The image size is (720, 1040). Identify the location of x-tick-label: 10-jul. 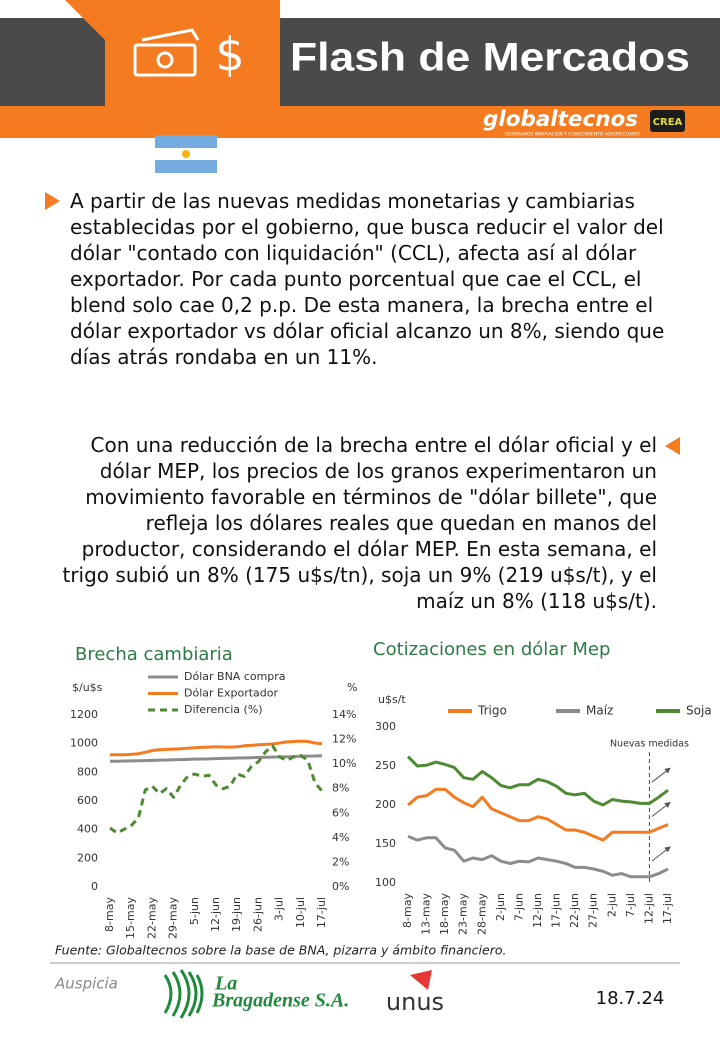
(300, 912).